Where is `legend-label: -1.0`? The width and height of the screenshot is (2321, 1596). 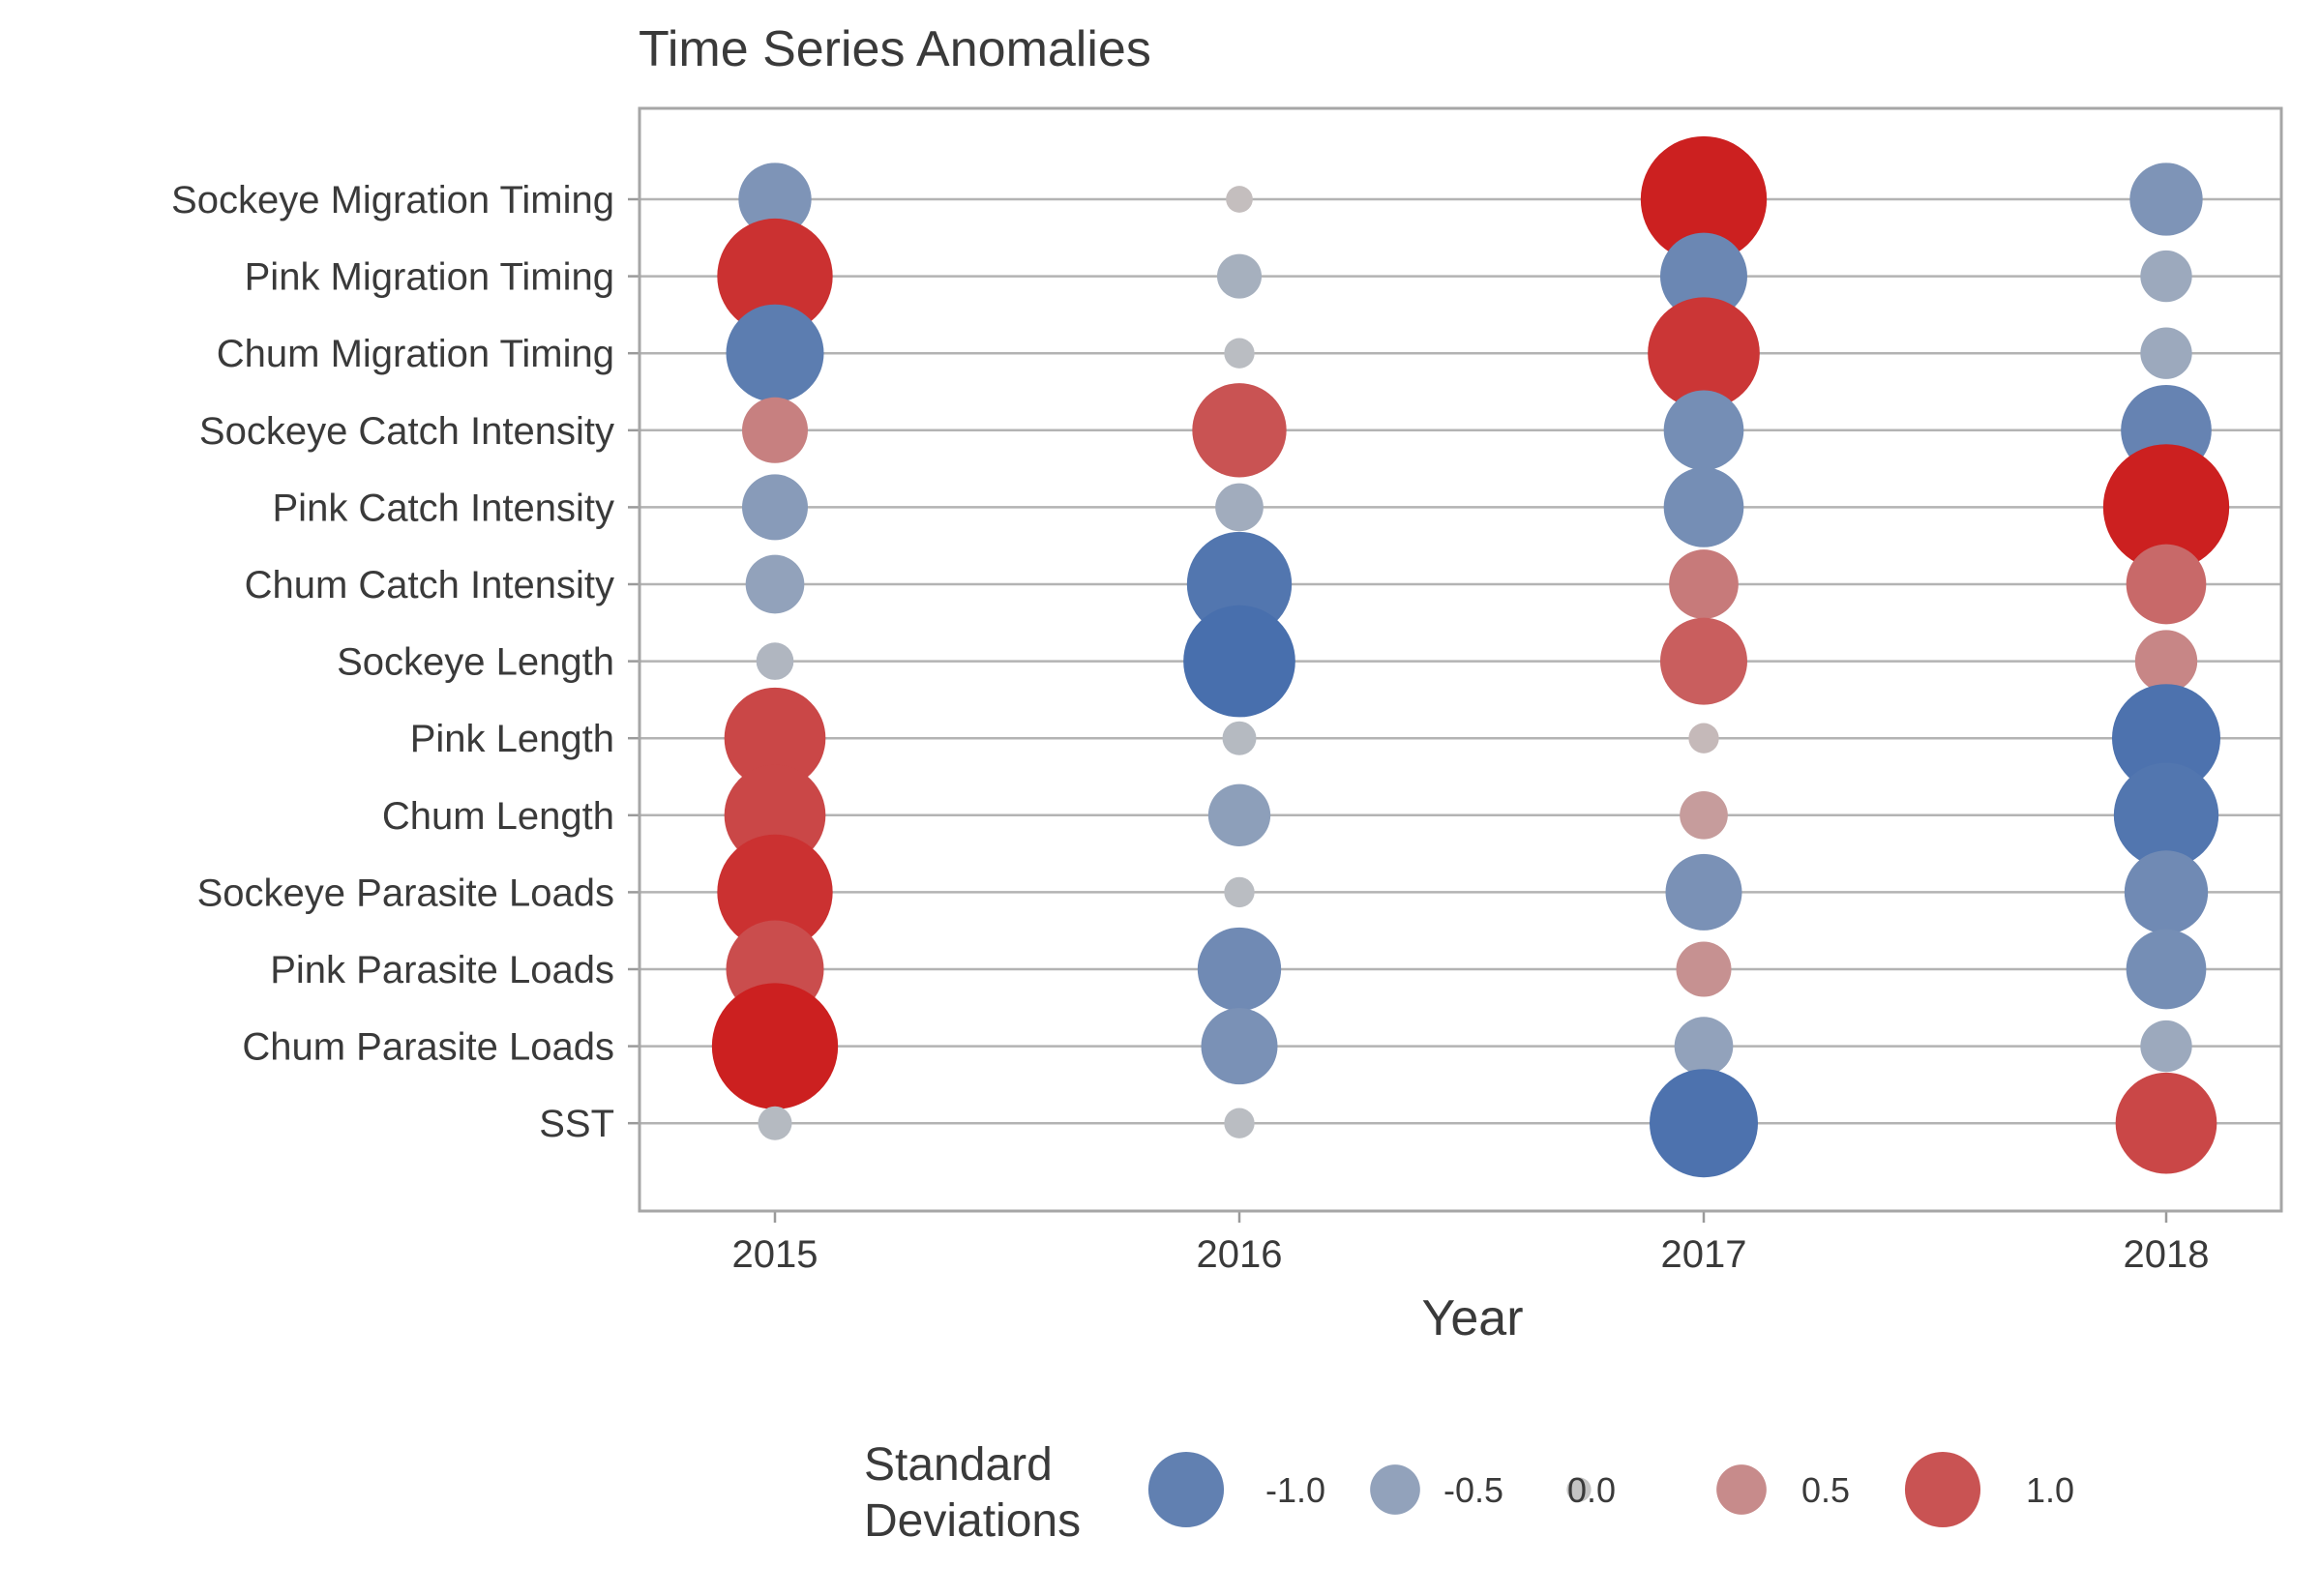 legend-label: -1.0 is located at coordinates (1295, 1490).